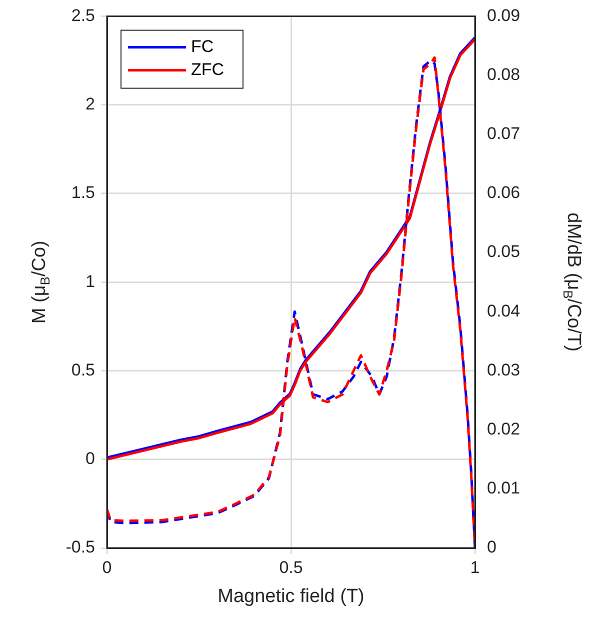 This screenshot has height=624, width=593. I want to click on y-axis-title: M (μB/Co), so click(41, 282).